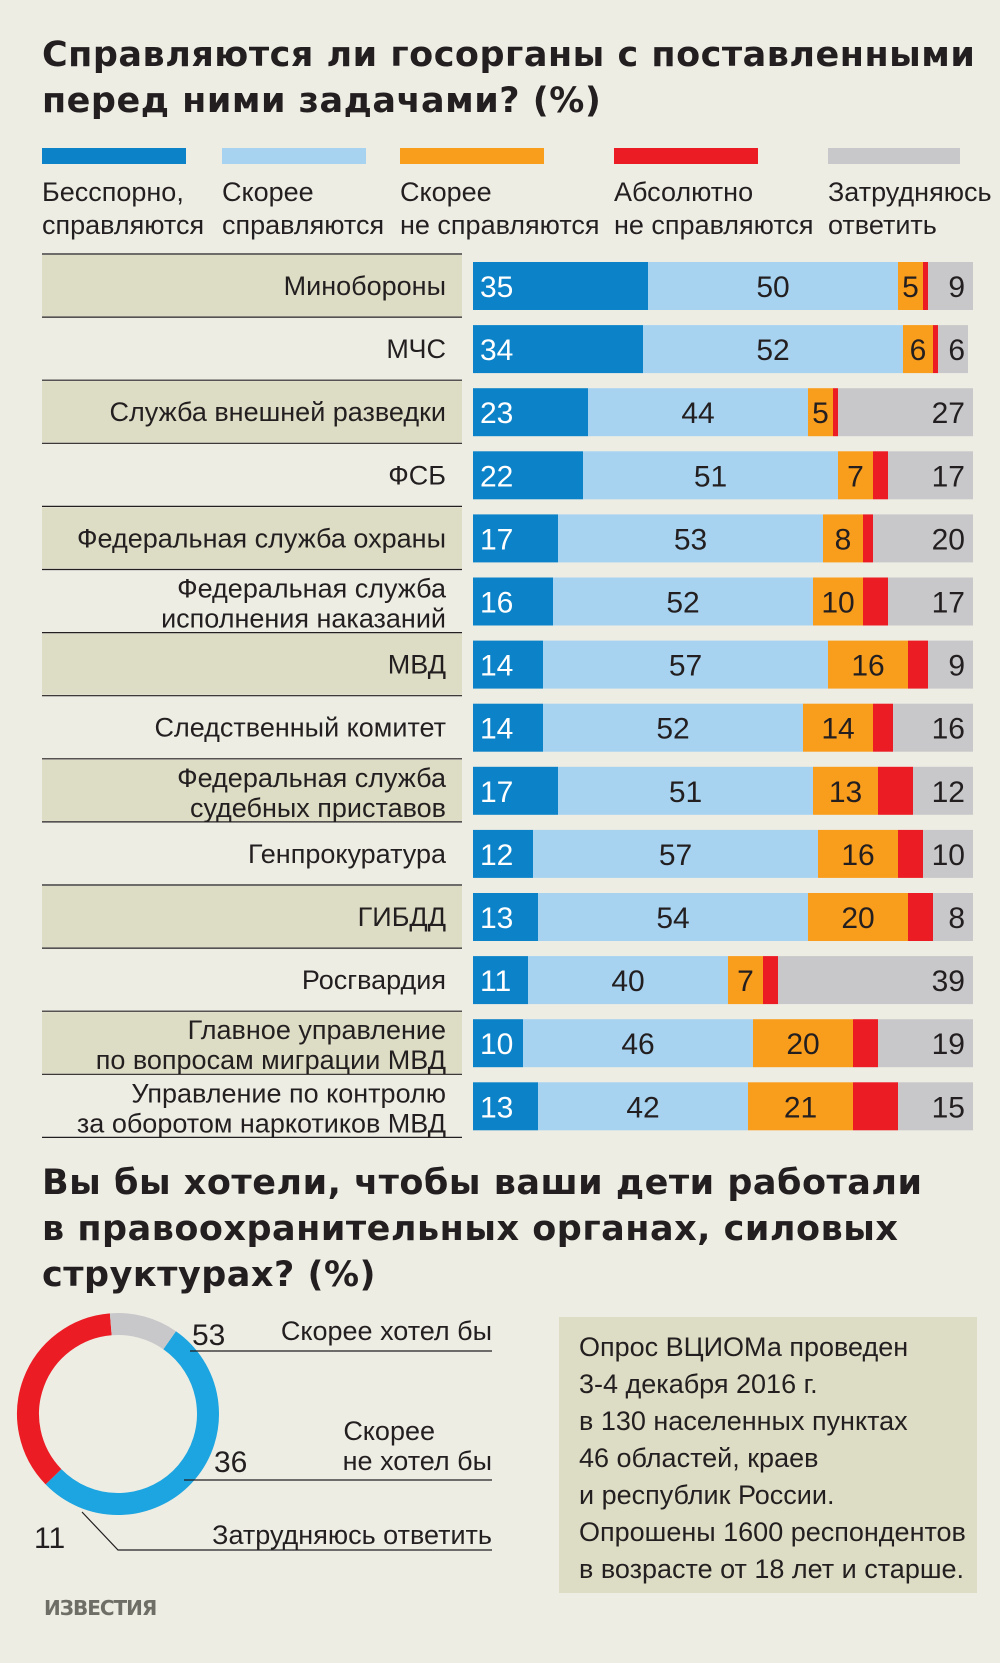 This screenshot has width=1000, height=1663. I want to click on category-label-line: Следственный комитет, so click(301, 728).